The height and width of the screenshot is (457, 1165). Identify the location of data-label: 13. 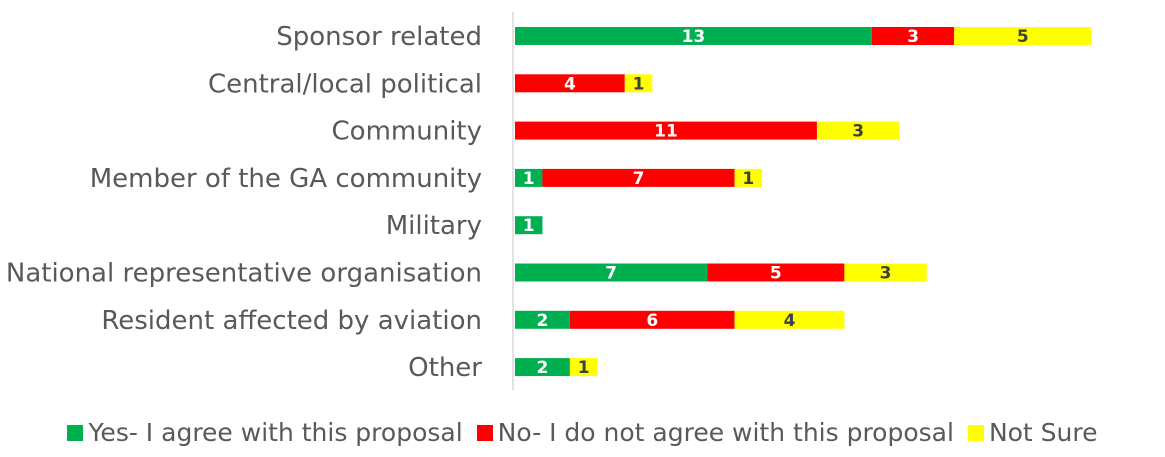
(694, 37).